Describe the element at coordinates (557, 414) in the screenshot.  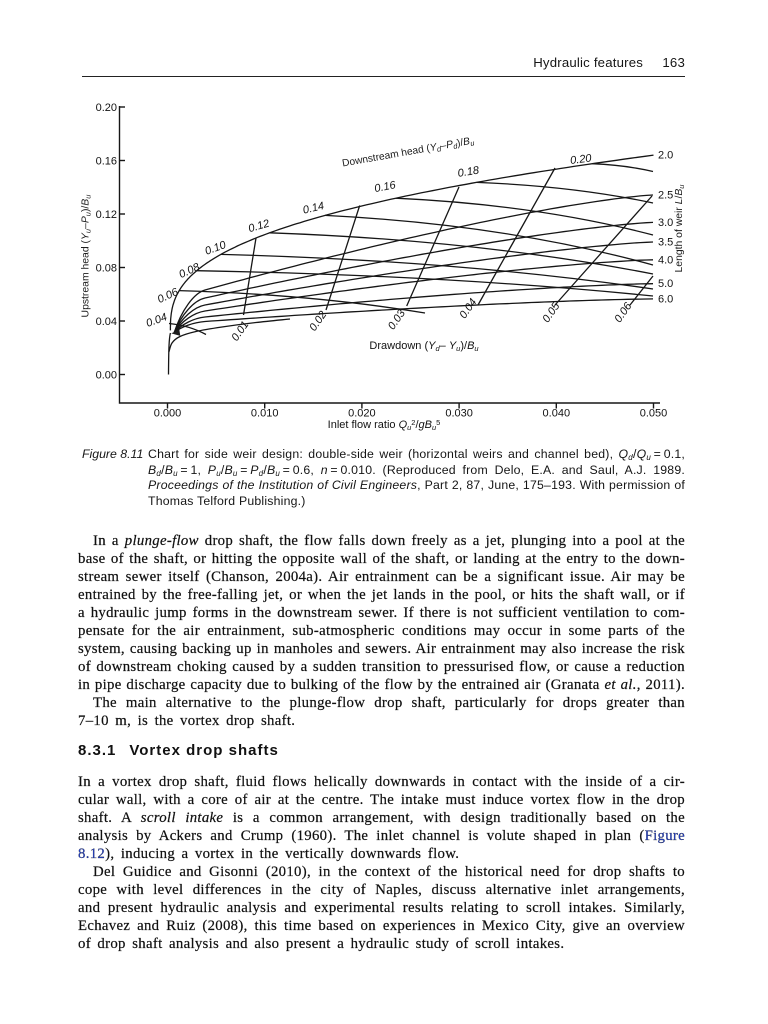
I see `svg-text: 0.040` at that location.